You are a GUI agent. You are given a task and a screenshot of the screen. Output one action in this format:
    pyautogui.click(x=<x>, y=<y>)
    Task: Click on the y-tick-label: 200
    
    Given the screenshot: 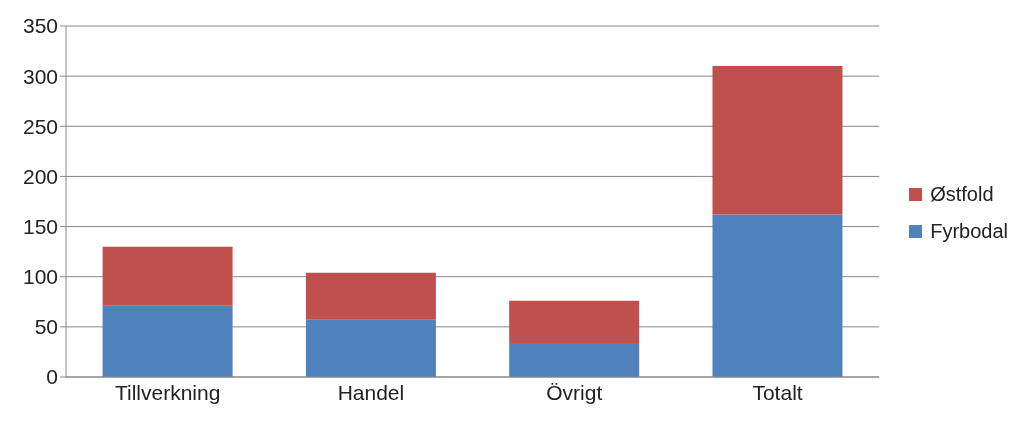 What is the action you would take?
    pyautogui.click(x=40, y=176)
    